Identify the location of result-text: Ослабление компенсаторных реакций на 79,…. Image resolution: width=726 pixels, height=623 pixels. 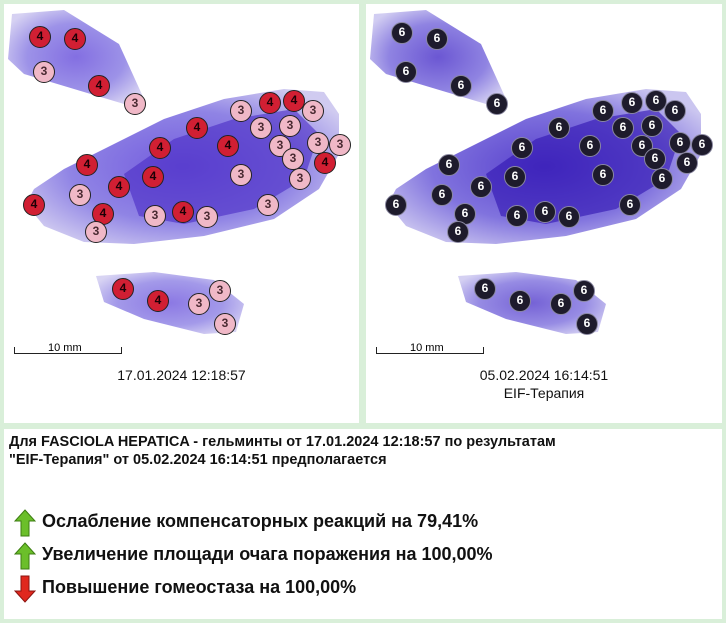
(260, 521).